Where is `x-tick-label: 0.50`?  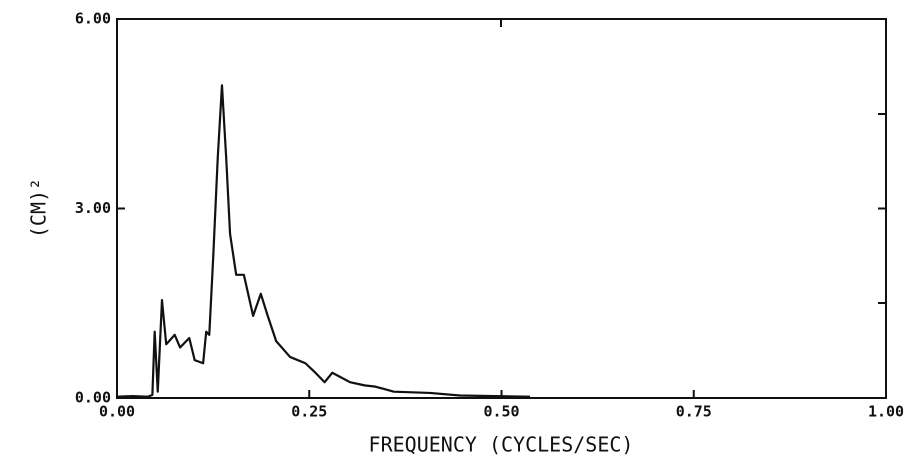 x-tick-label: 0.50 is located at coordinates (501, 412).